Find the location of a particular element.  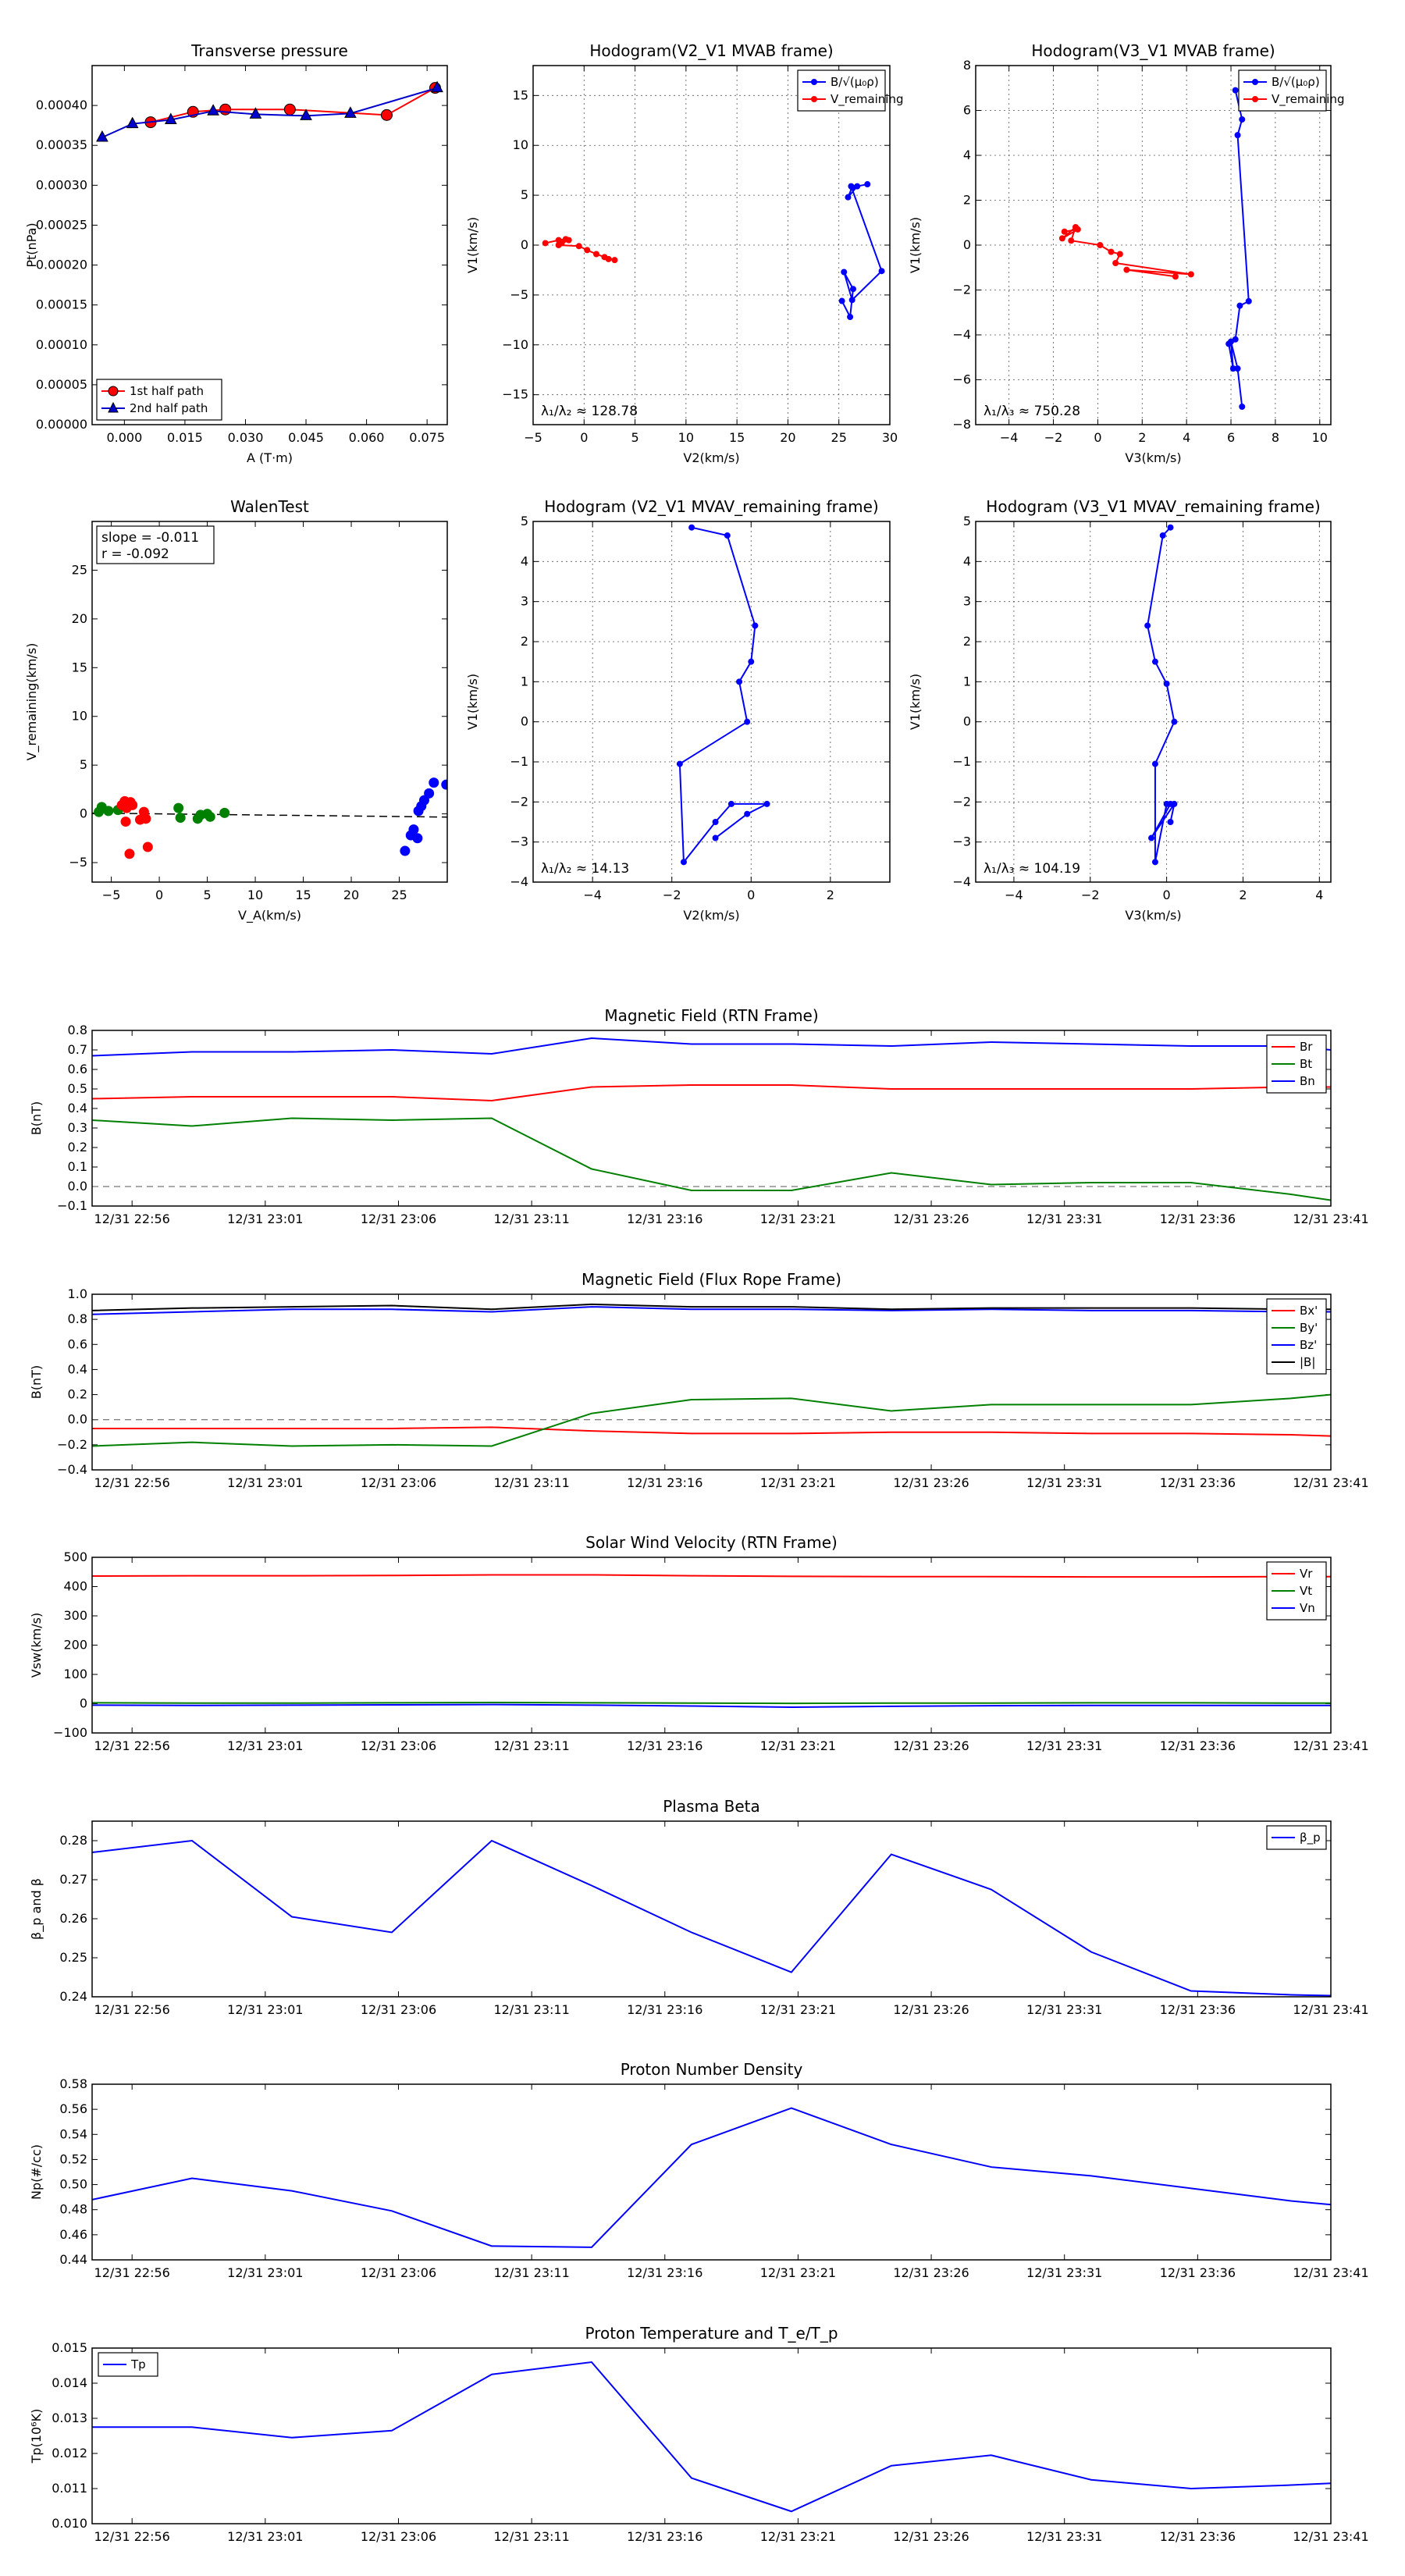

legend-marker is located at coordinates (1255, 99).